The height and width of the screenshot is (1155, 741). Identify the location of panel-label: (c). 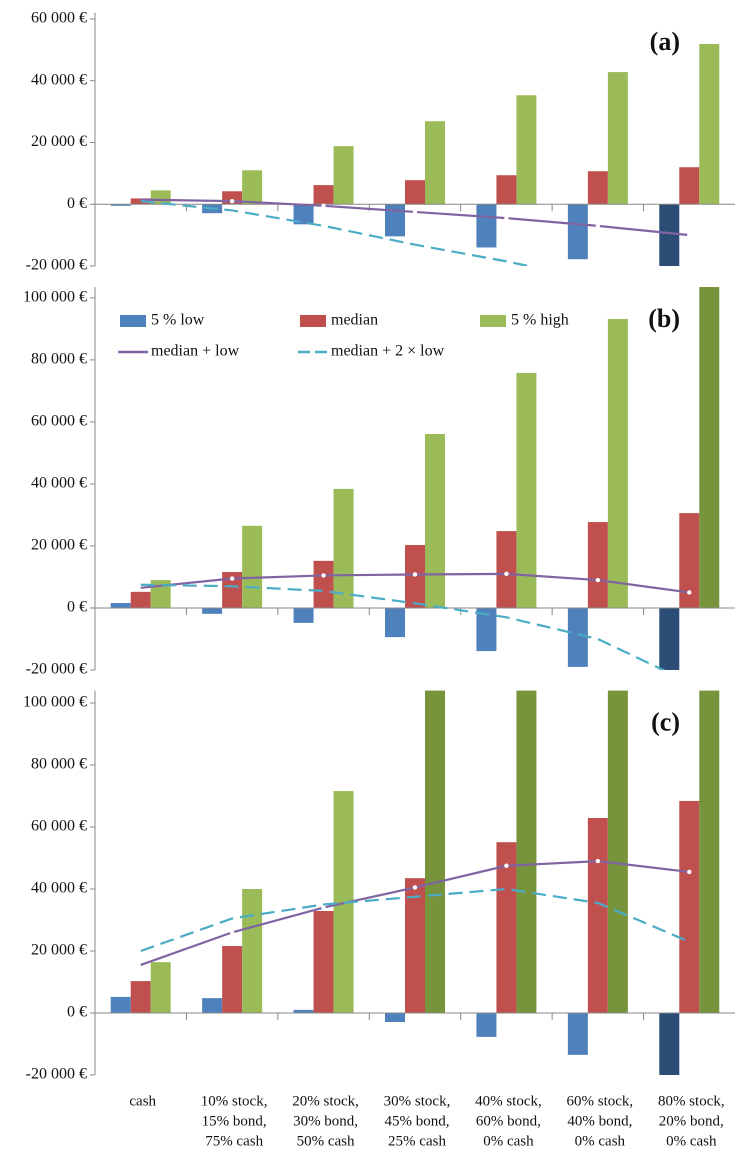
(665, 722).